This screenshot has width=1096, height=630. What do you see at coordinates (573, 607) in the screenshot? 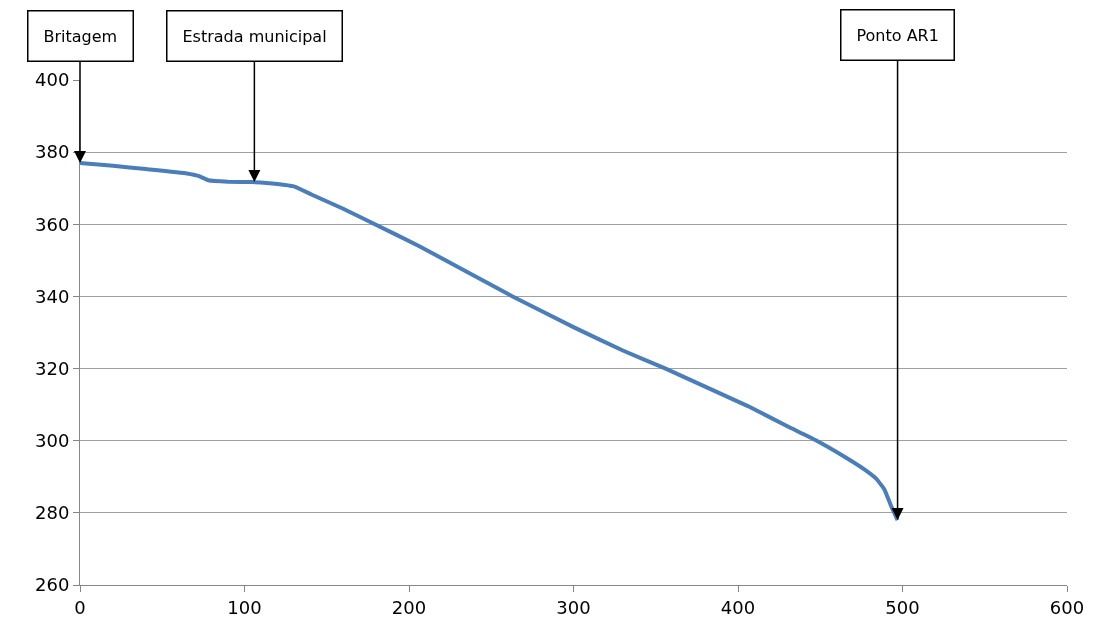
I see `x-tick-label: 300` at bounding box center [573, 607].